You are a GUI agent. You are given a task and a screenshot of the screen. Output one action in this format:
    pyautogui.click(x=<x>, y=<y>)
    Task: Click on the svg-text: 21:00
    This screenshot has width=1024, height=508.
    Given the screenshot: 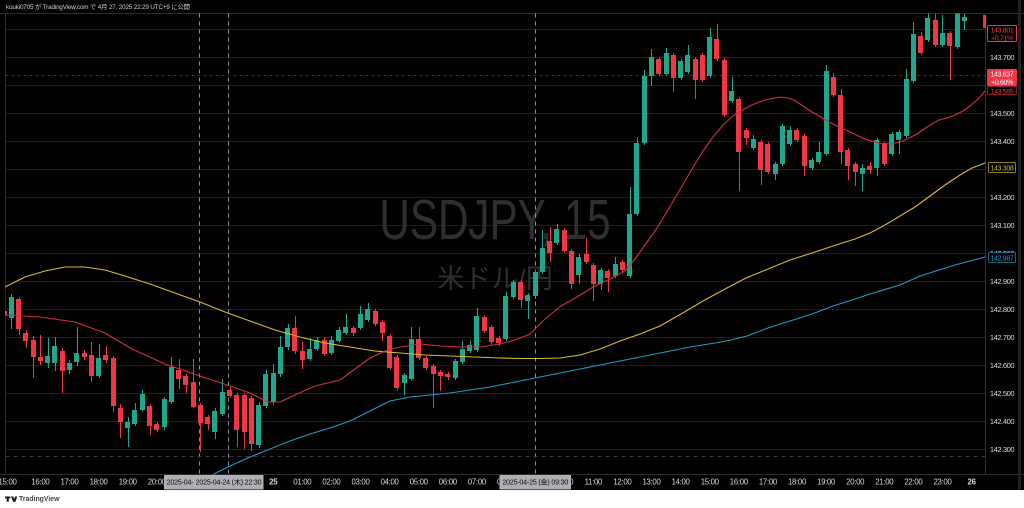 What is the action you would take?
    pyautogui.click(x=884, y=482)
    